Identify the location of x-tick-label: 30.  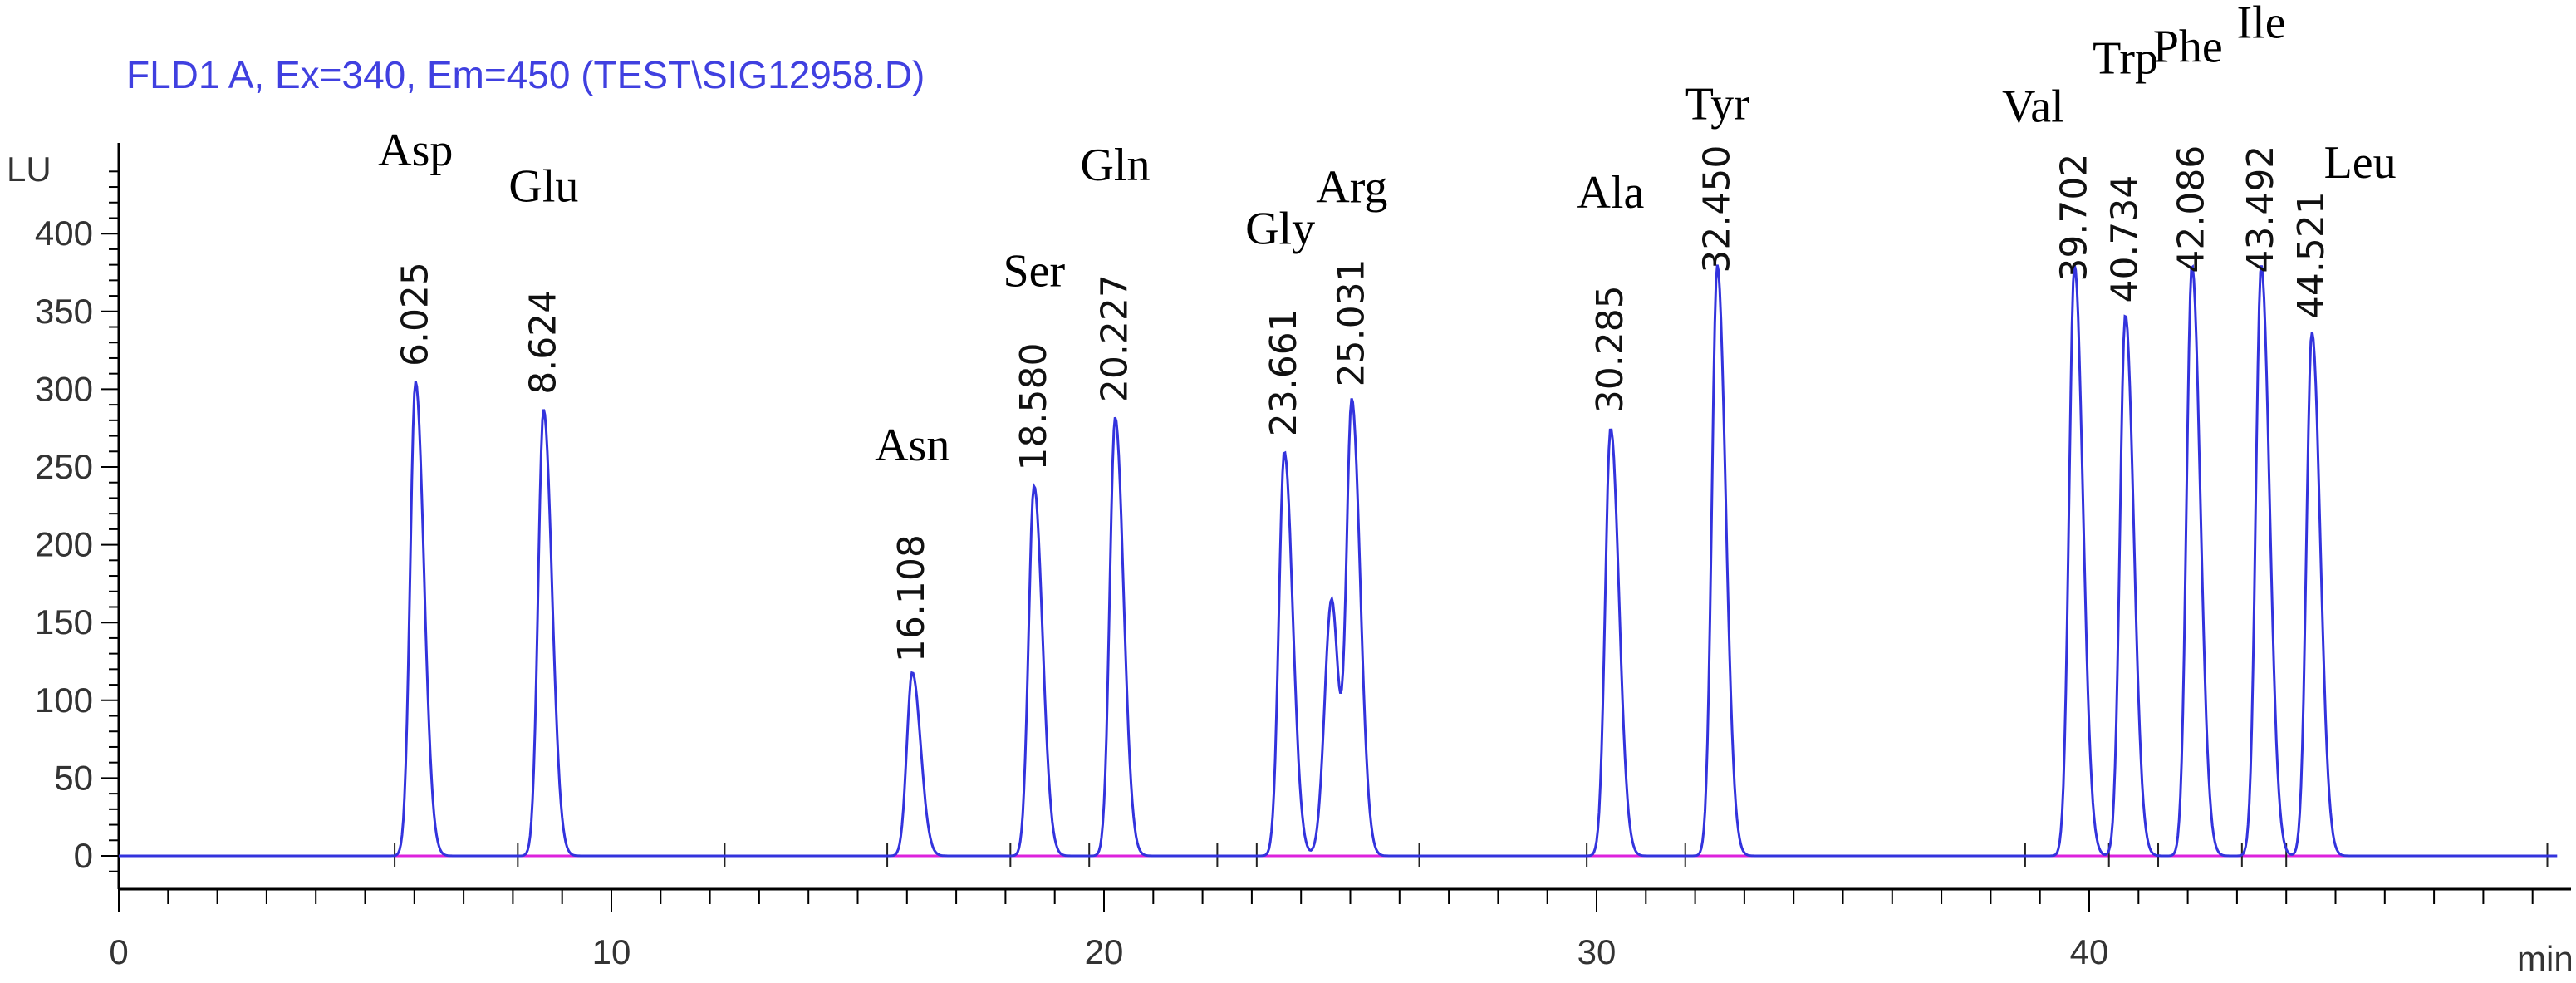
(1597, 951).